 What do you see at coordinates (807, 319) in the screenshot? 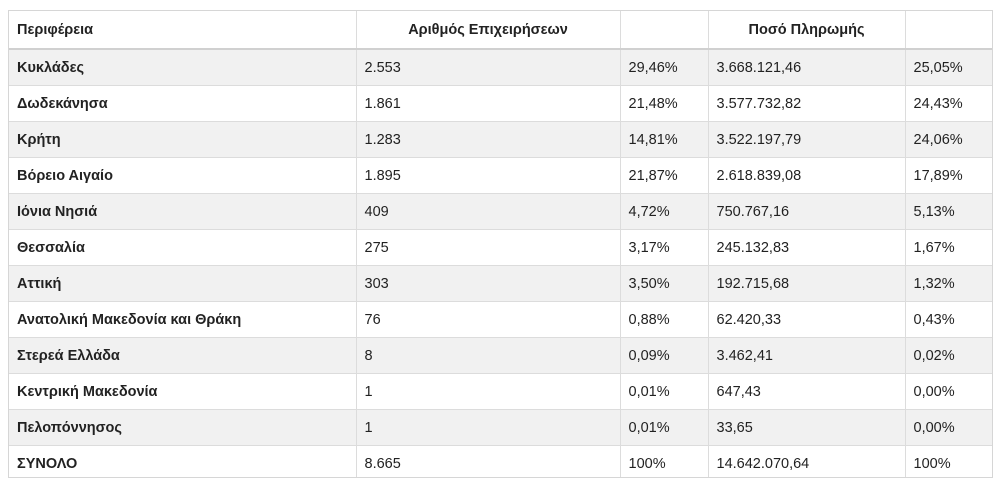
I see `cell-payment-amount: 62.420,33` at bounding box center [807, 319].